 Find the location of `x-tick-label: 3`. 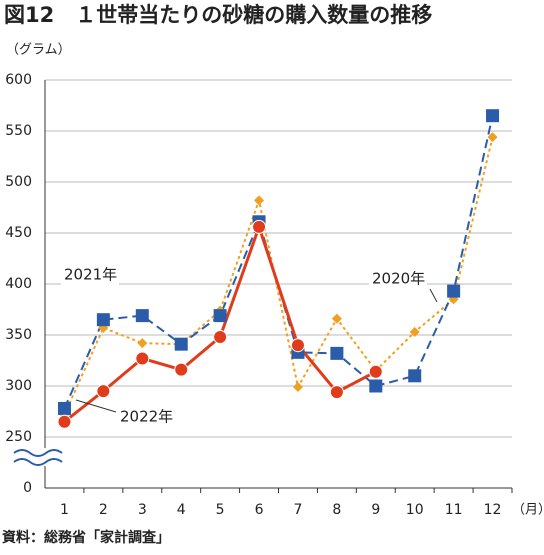

x-tick-label: 3 is located at coordinates (142, 510).